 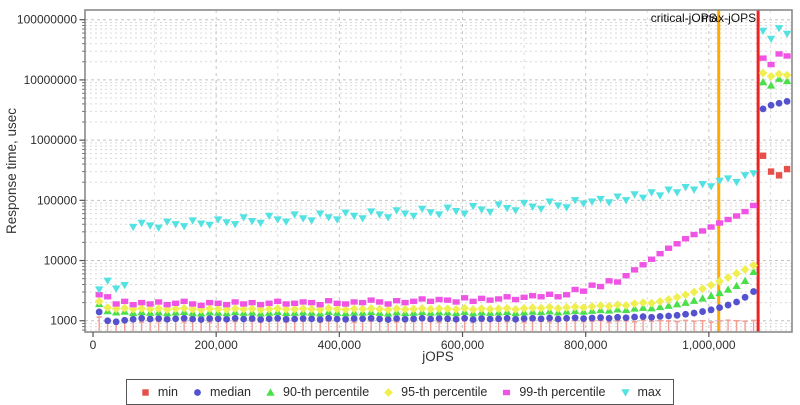 What do you see at coordinates (11, 171) in the screenshot?
I see `y-axis-title: Response time, usec` at bounding box center [11, 171].